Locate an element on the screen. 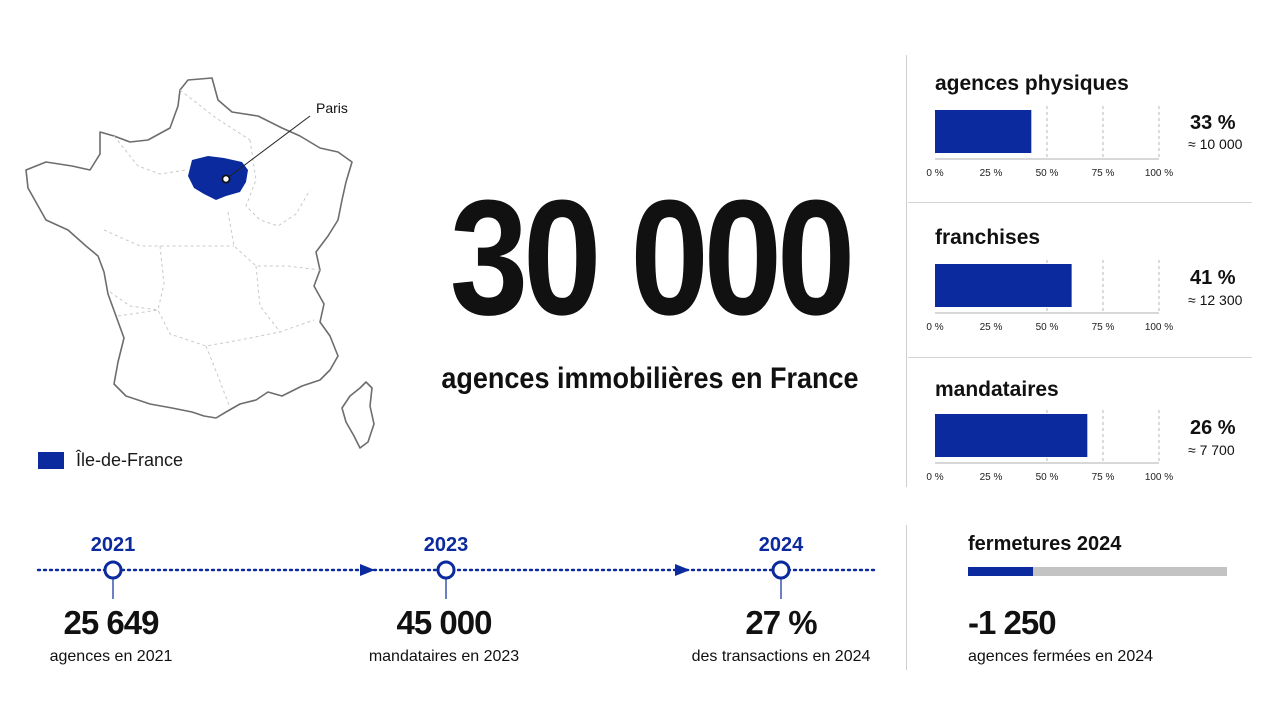 This screenshot has width=1280, height=720. paris-marker is located at coordinates (226, 179).